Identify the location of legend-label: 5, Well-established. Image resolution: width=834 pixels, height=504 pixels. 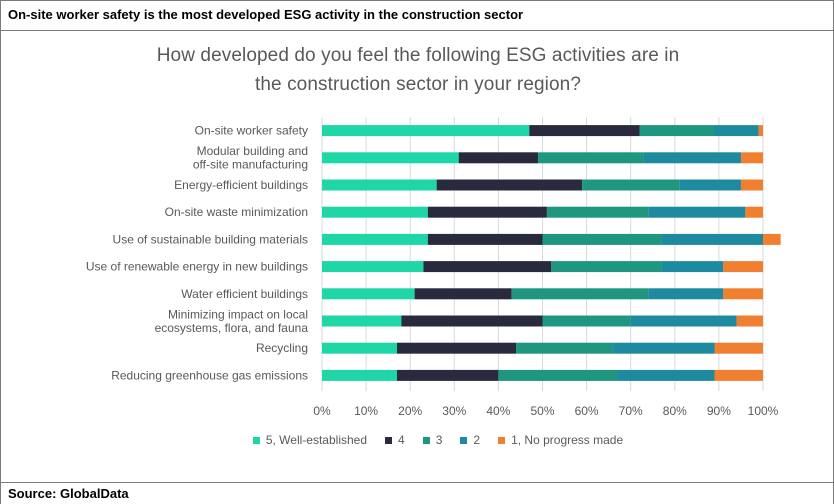
(316, 440).